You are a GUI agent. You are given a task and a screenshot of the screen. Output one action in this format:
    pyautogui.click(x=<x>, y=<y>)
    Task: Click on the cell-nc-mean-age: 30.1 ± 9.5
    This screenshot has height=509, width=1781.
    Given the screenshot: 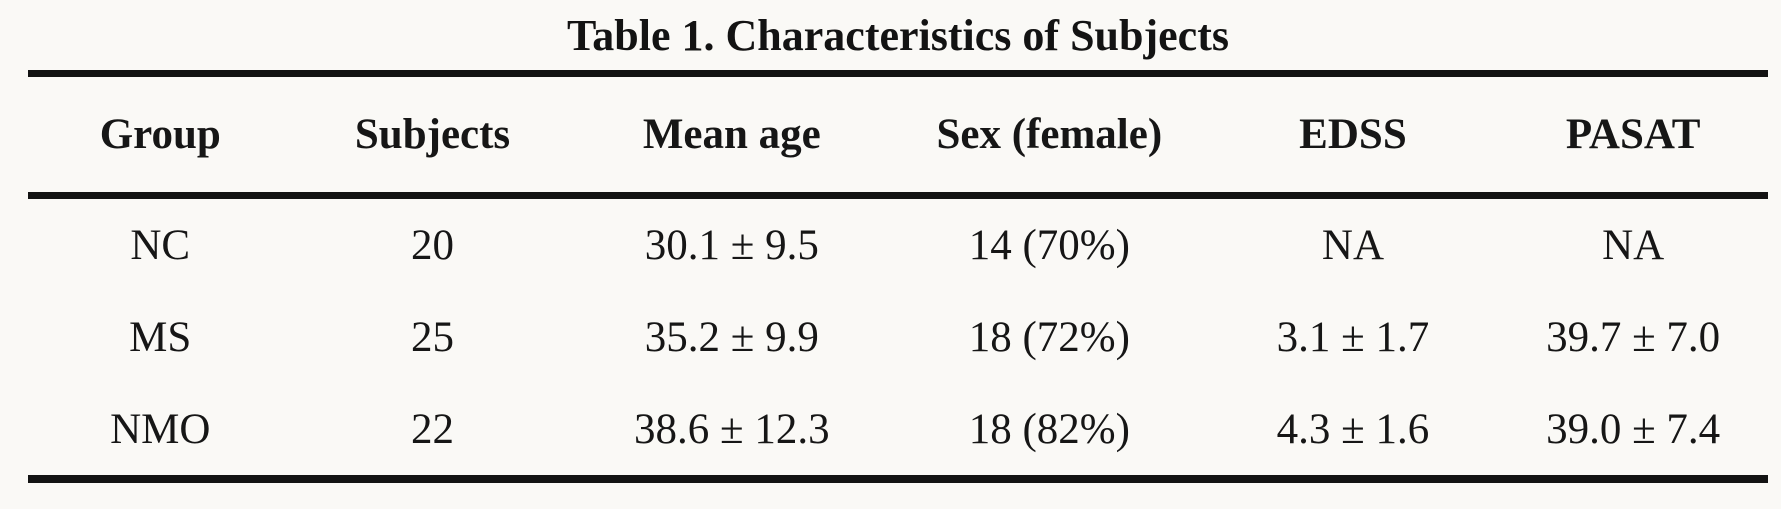 What is the action you would take?
    pyautogui.click(x=731, y=245)
    